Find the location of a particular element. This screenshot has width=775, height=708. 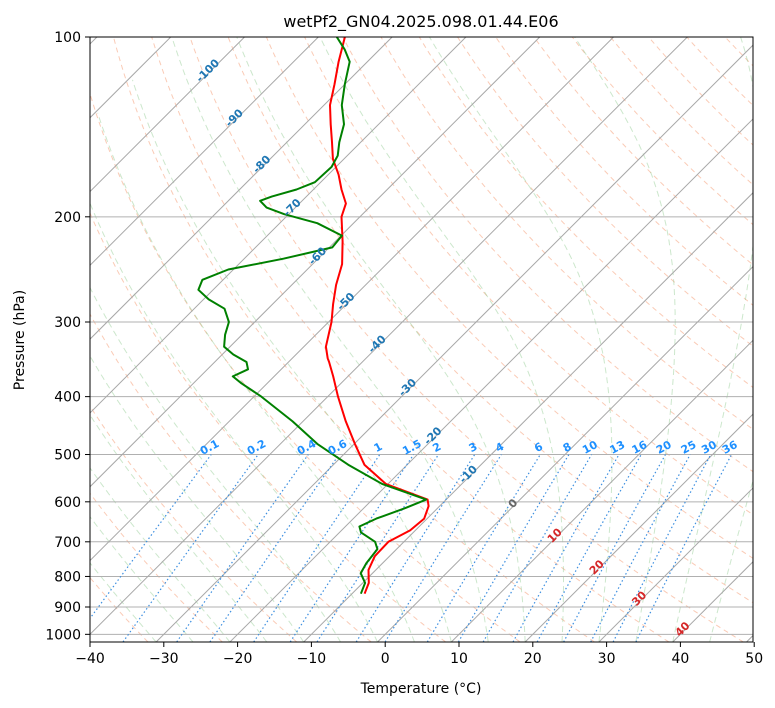

chart-title: wetPf2_GN04.2025.098.01.44.E06 is located at coordinates (420, 22).